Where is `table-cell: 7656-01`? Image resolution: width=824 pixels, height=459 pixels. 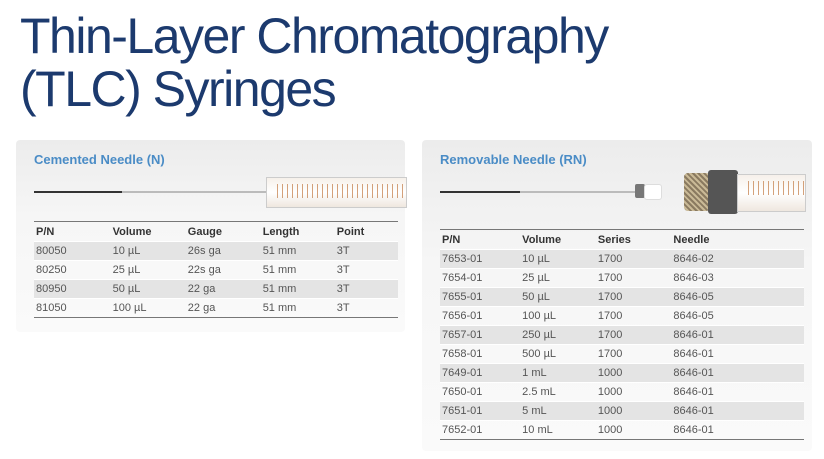 table-cell: 7656-01 is located at coordinates (480, 316).